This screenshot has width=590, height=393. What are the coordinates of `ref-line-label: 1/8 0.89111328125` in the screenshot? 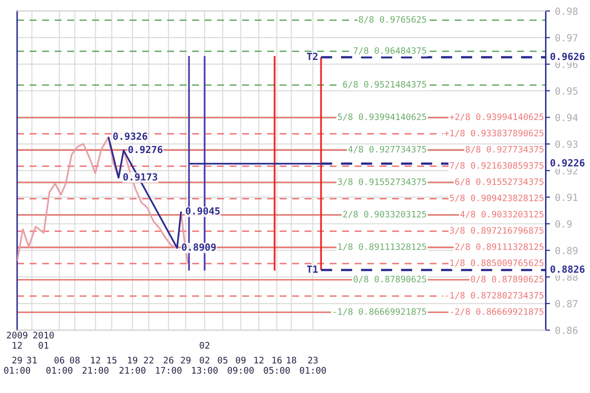 It's located at (382, 247).